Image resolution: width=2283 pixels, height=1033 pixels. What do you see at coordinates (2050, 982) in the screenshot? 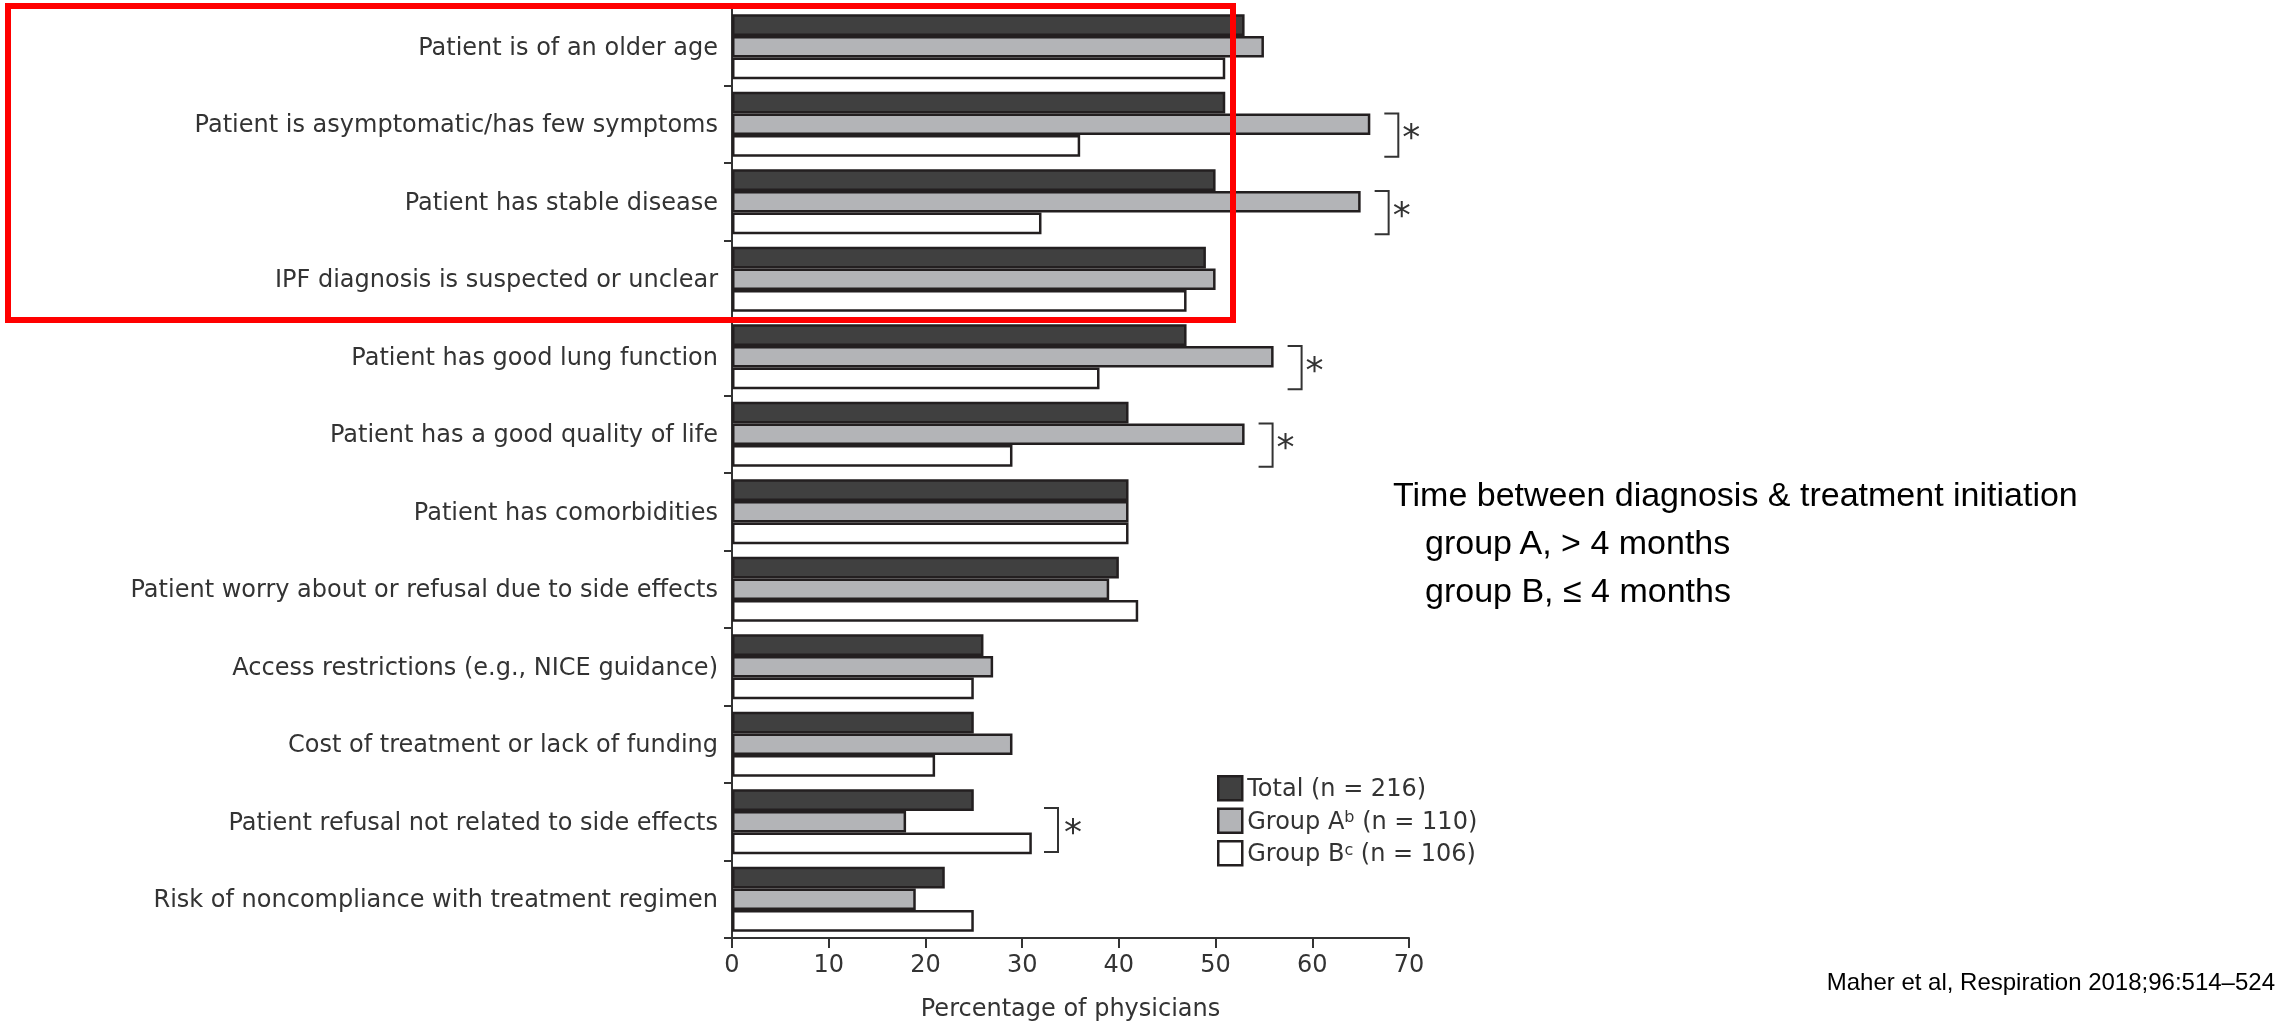
I see `text: Maher et al, Respiration 2018;96:514–524` at bounding box center [2050, 982].